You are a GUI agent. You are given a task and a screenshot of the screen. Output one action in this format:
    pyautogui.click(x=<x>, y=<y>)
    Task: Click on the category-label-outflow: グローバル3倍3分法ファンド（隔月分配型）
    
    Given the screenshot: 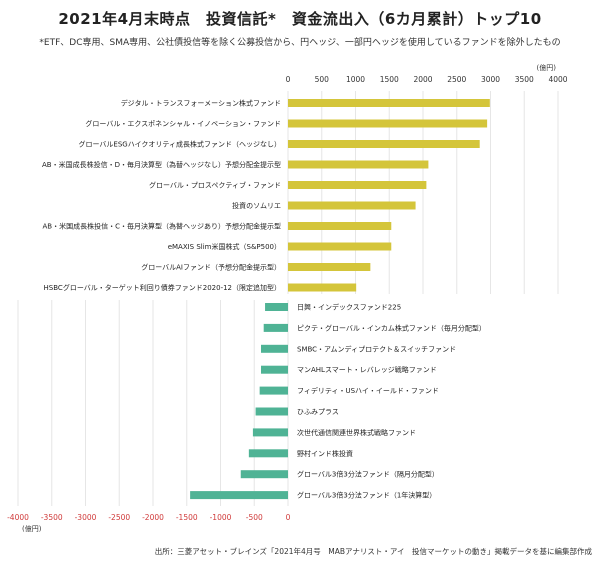 What is the action you would take?
    pyautogui.click(x=368, y=474)
    